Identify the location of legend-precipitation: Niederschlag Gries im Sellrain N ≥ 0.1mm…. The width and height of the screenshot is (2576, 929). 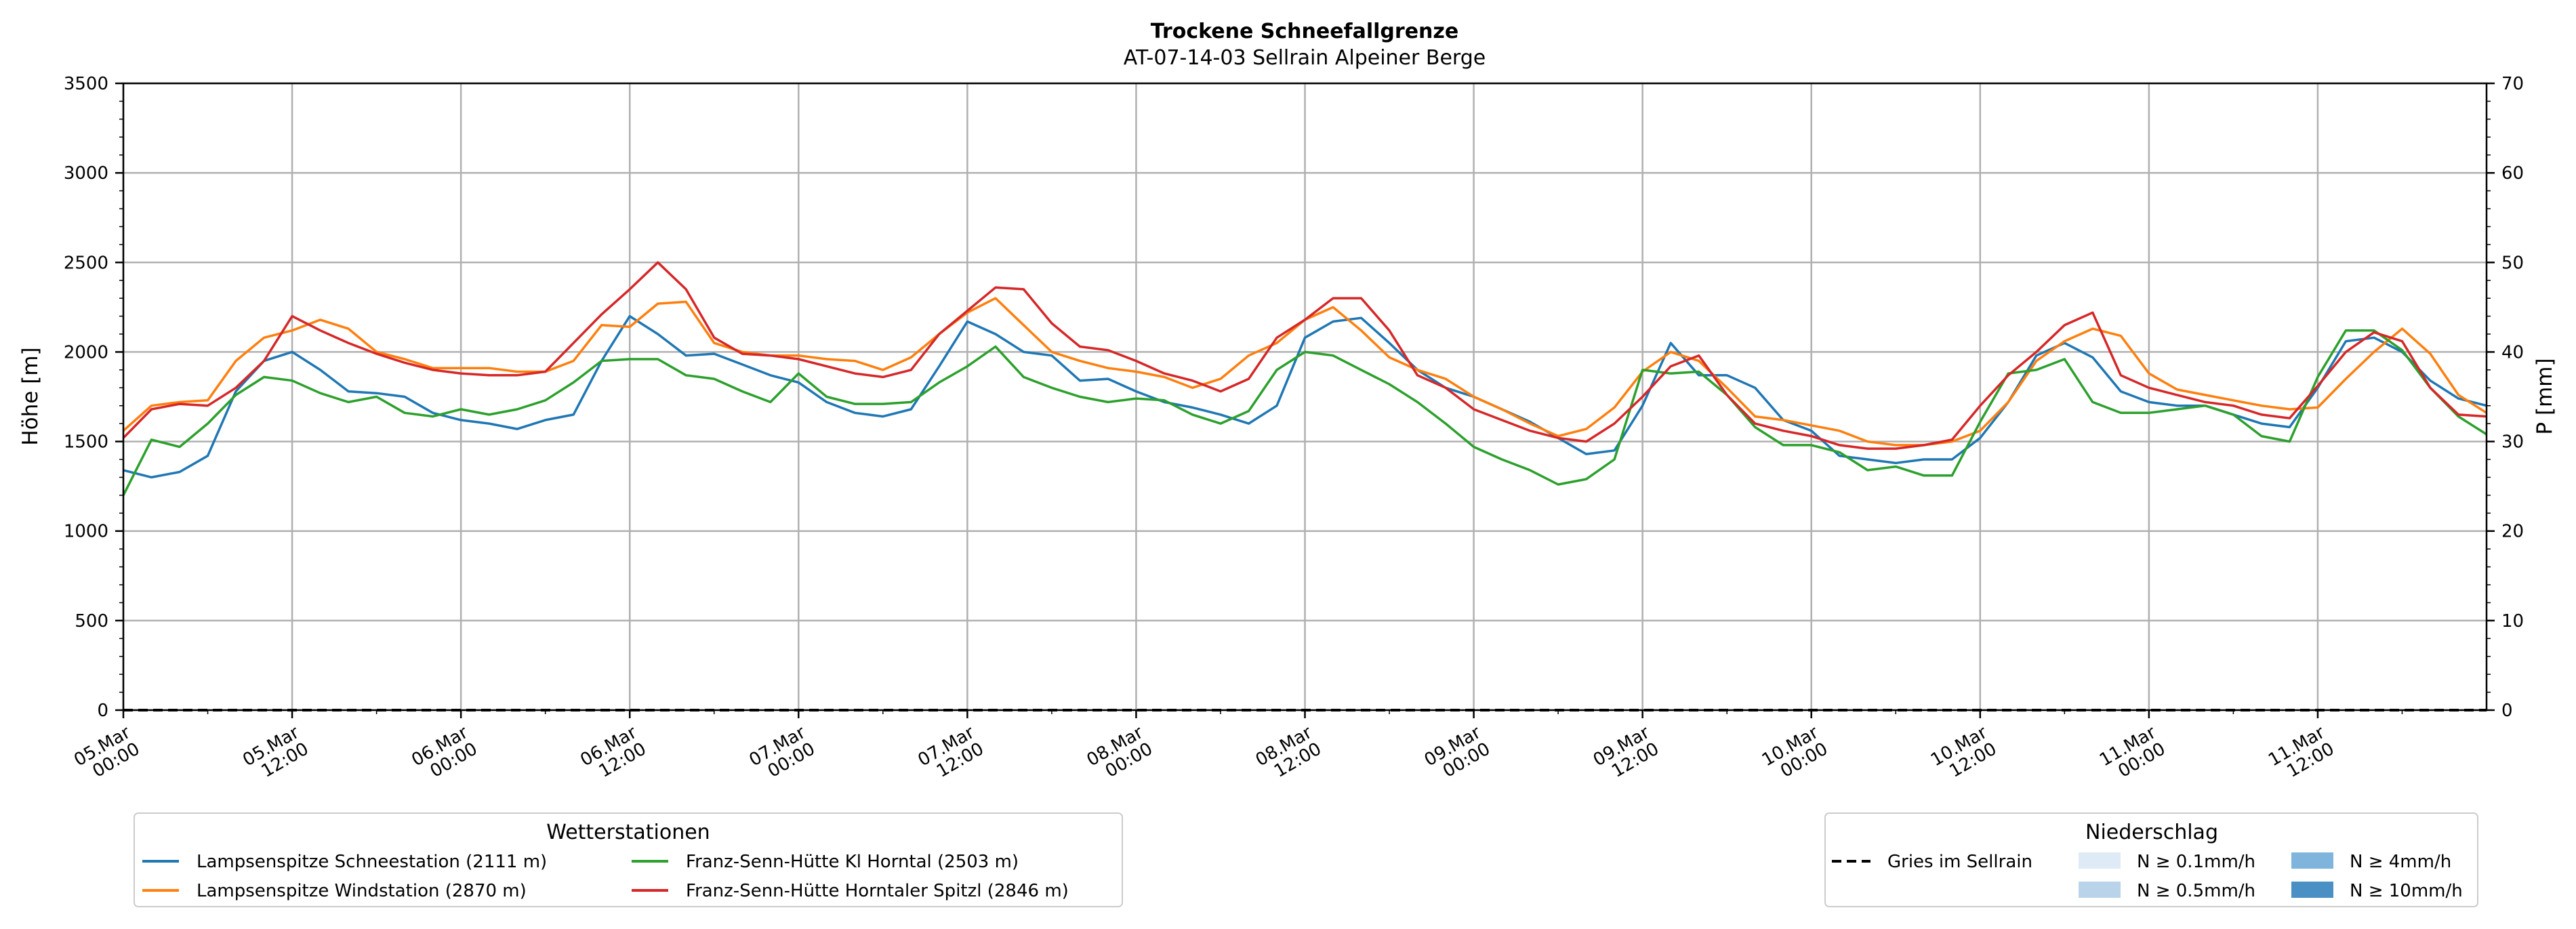
(2151, 859).